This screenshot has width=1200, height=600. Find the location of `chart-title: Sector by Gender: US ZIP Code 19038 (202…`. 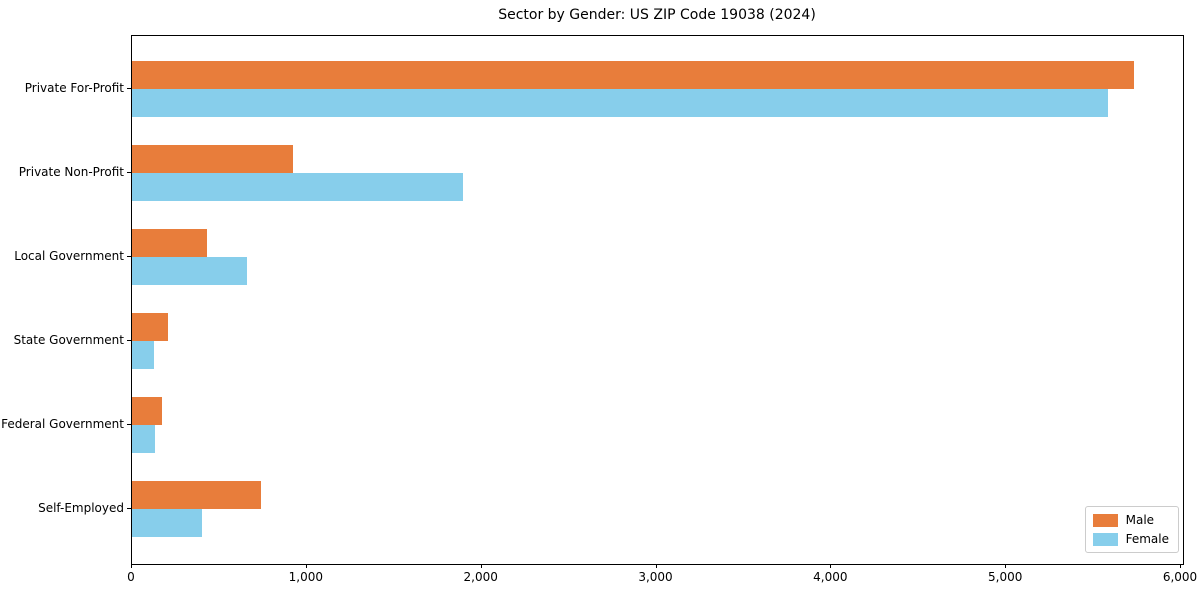

chart-title: Sector by Gender: US ZIP Code 19038 (202… is located at coordinates (657, 15).